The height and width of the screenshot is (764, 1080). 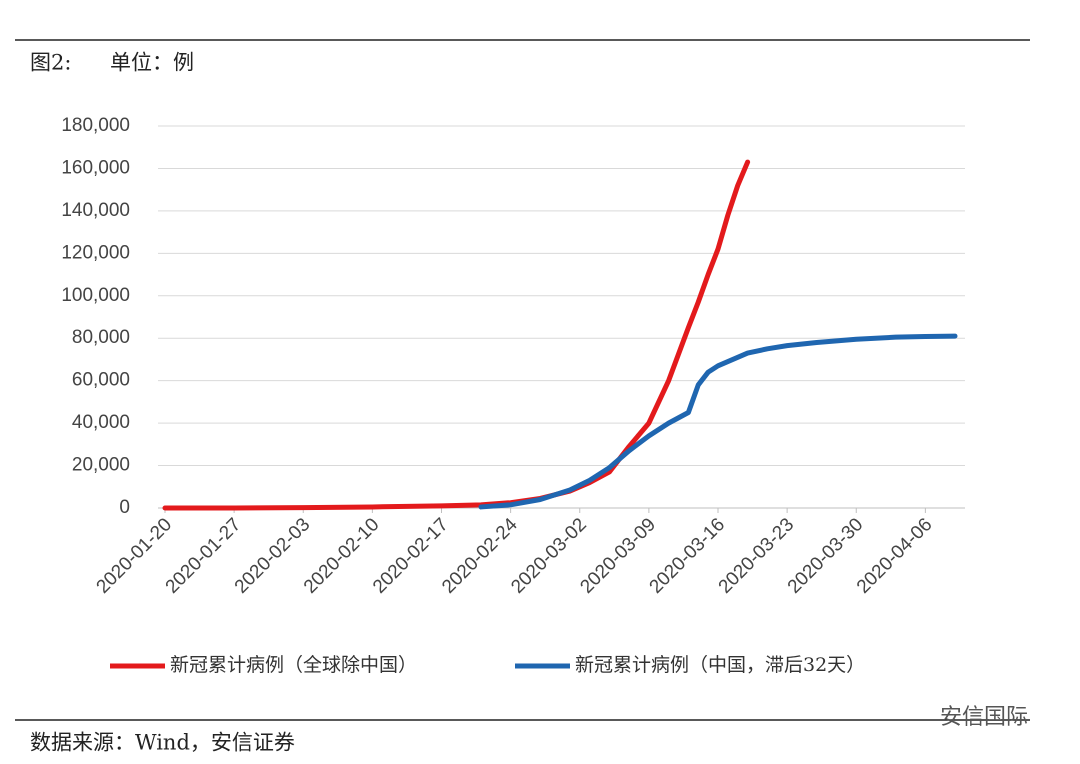 I want to click on x-tick-label: 2020-04-06, so click(x=895, y=556).